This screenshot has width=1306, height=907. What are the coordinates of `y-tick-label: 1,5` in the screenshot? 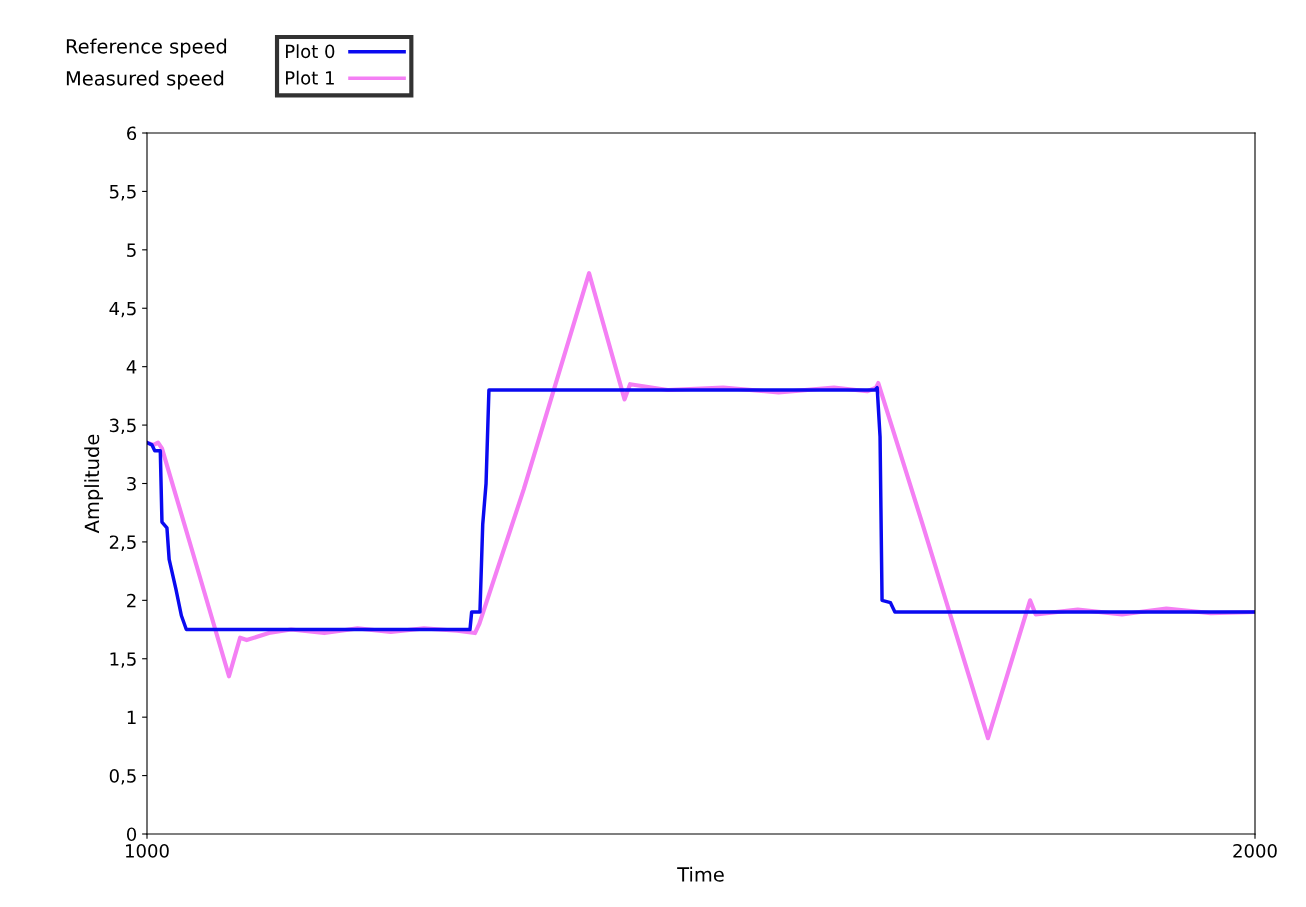 It's located at (123, 660).